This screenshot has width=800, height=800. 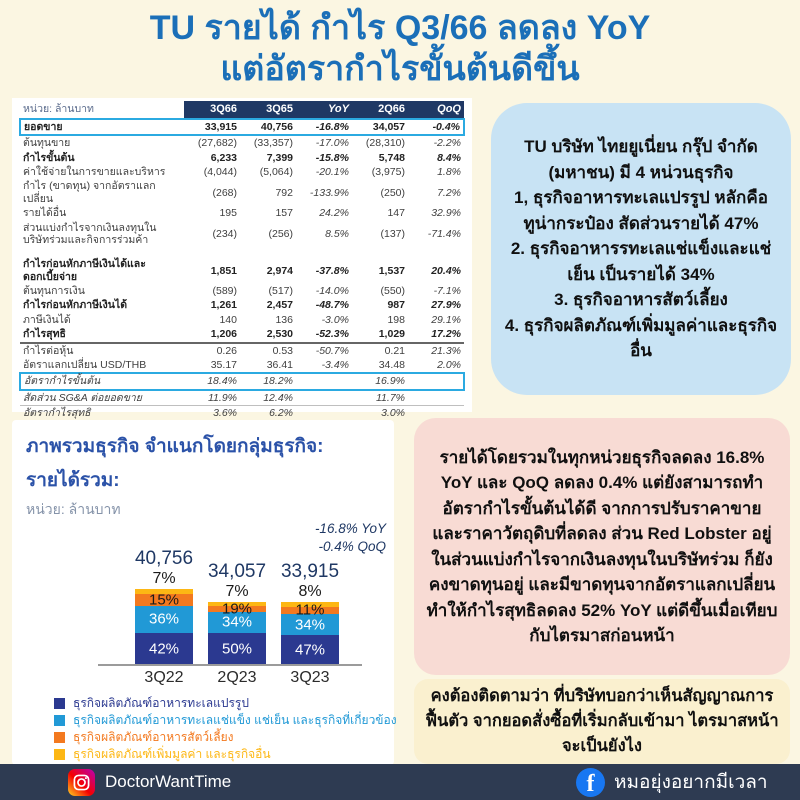 I want to click on table-row: สัดส่วน SG&A ต่อยอดขาย 11.9% 12.4% 11.7%, so click(x=242, y=398).